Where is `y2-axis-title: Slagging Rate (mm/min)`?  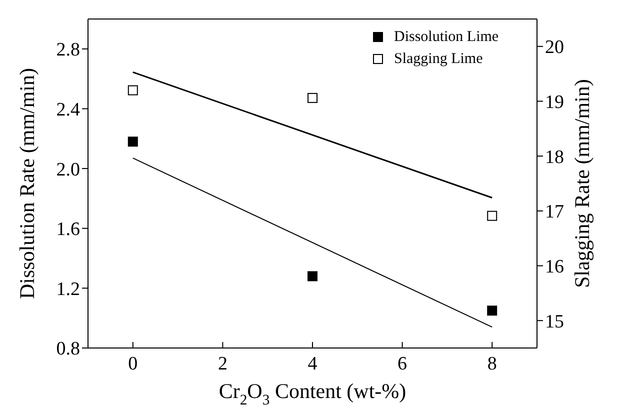
y2-axis-title: Slagging Rate (mm/min) is located at coordinates (582, 183).